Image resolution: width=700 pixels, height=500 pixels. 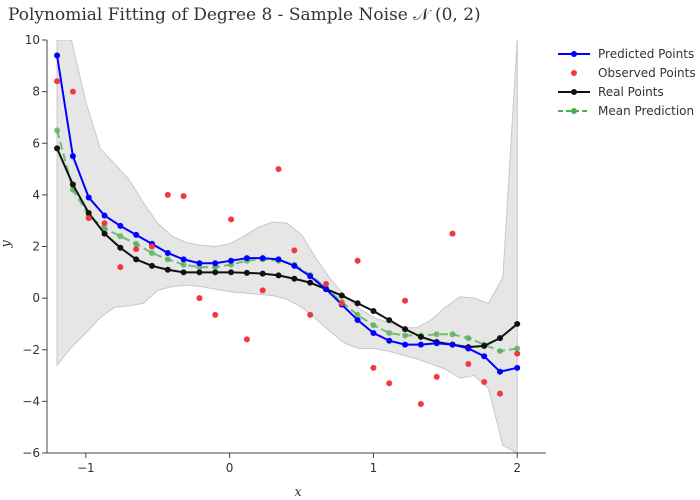 What do you see at coordinates (626, 72) in the screenshot?
I see `legend-item-observed: Observed Points` at bounding box center [626, 72].